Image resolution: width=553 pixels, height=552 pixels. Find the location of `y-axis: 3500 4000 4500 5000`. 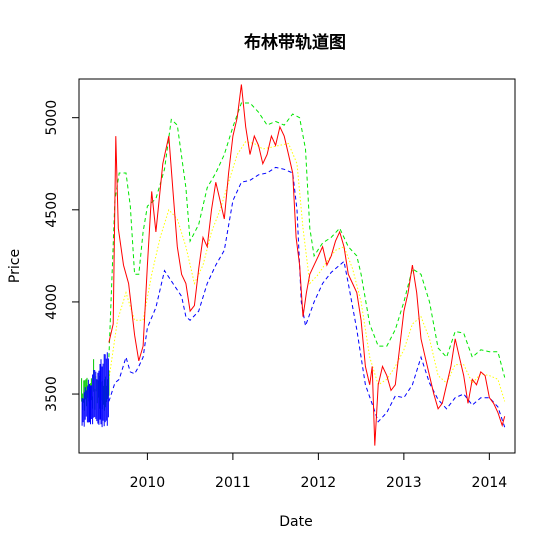

y-axis: 3500 4000 4500 5000 is located at coordinates (62, 256).